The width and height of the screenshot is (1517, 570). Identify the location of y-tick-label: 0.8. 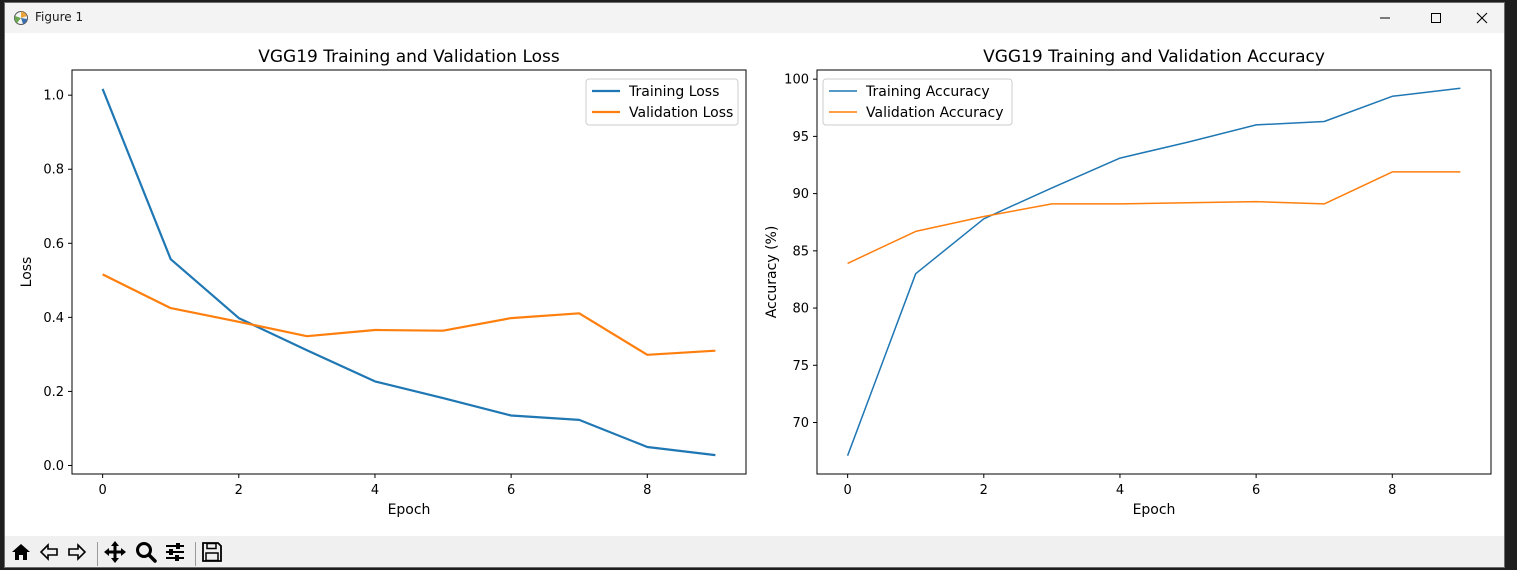
(53, 170).